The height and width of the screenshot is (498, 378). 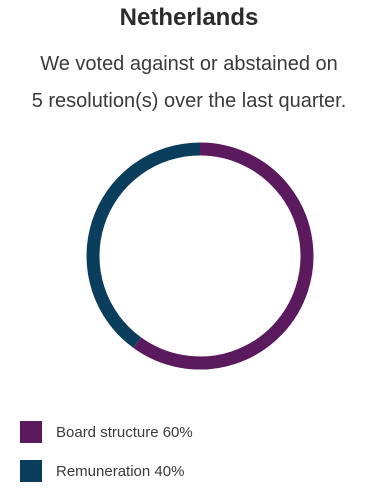 What do you see at coordinates (189, 64) in the screenshot?
I see `subtitle-line-1: We voted against or abstained on` at bounding box center [189, 64].